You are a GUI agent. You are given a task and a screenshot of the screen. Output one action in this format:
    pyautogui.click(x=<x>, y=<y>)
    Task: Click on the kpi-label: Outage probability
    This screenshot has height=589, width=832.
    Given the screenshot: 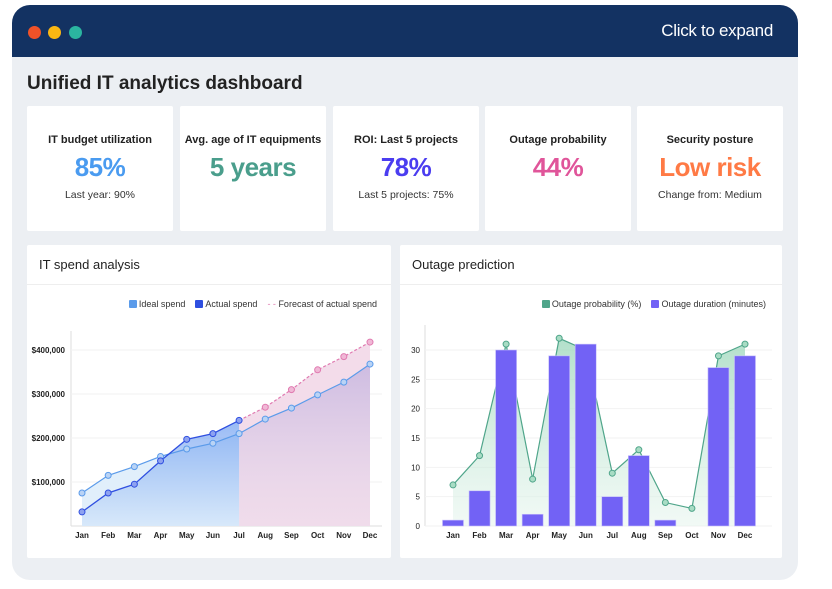 What is the action you would take?
    pyautogui.click(x=558, y=140)
    